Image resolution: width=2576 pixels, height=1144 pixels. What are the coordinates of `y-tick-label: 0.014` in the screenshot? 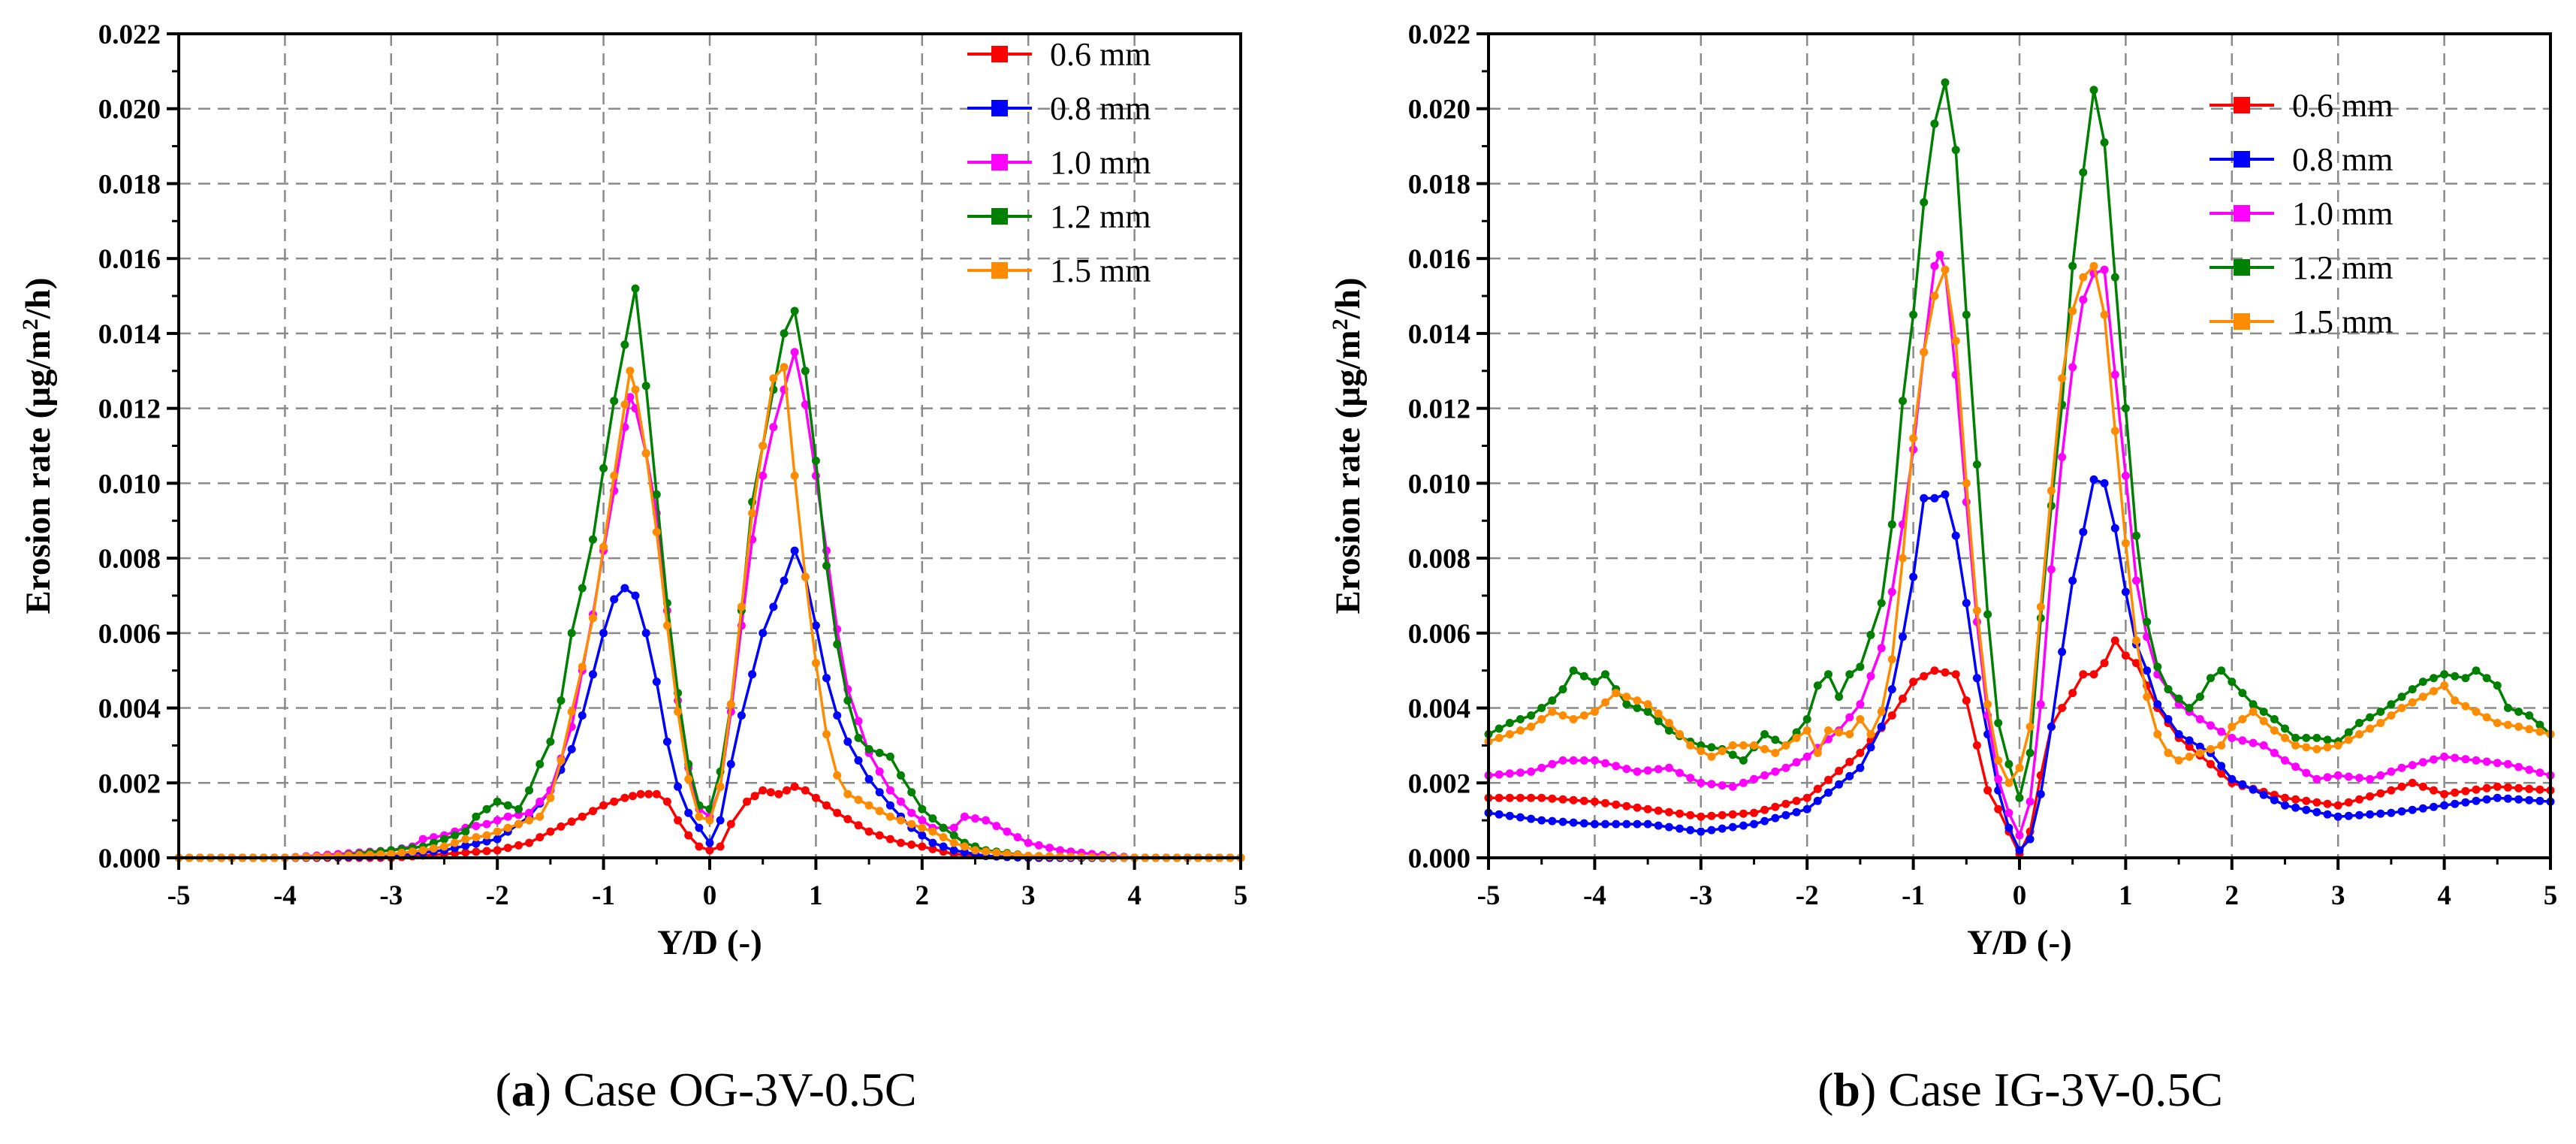 It's located at (1439, 334).